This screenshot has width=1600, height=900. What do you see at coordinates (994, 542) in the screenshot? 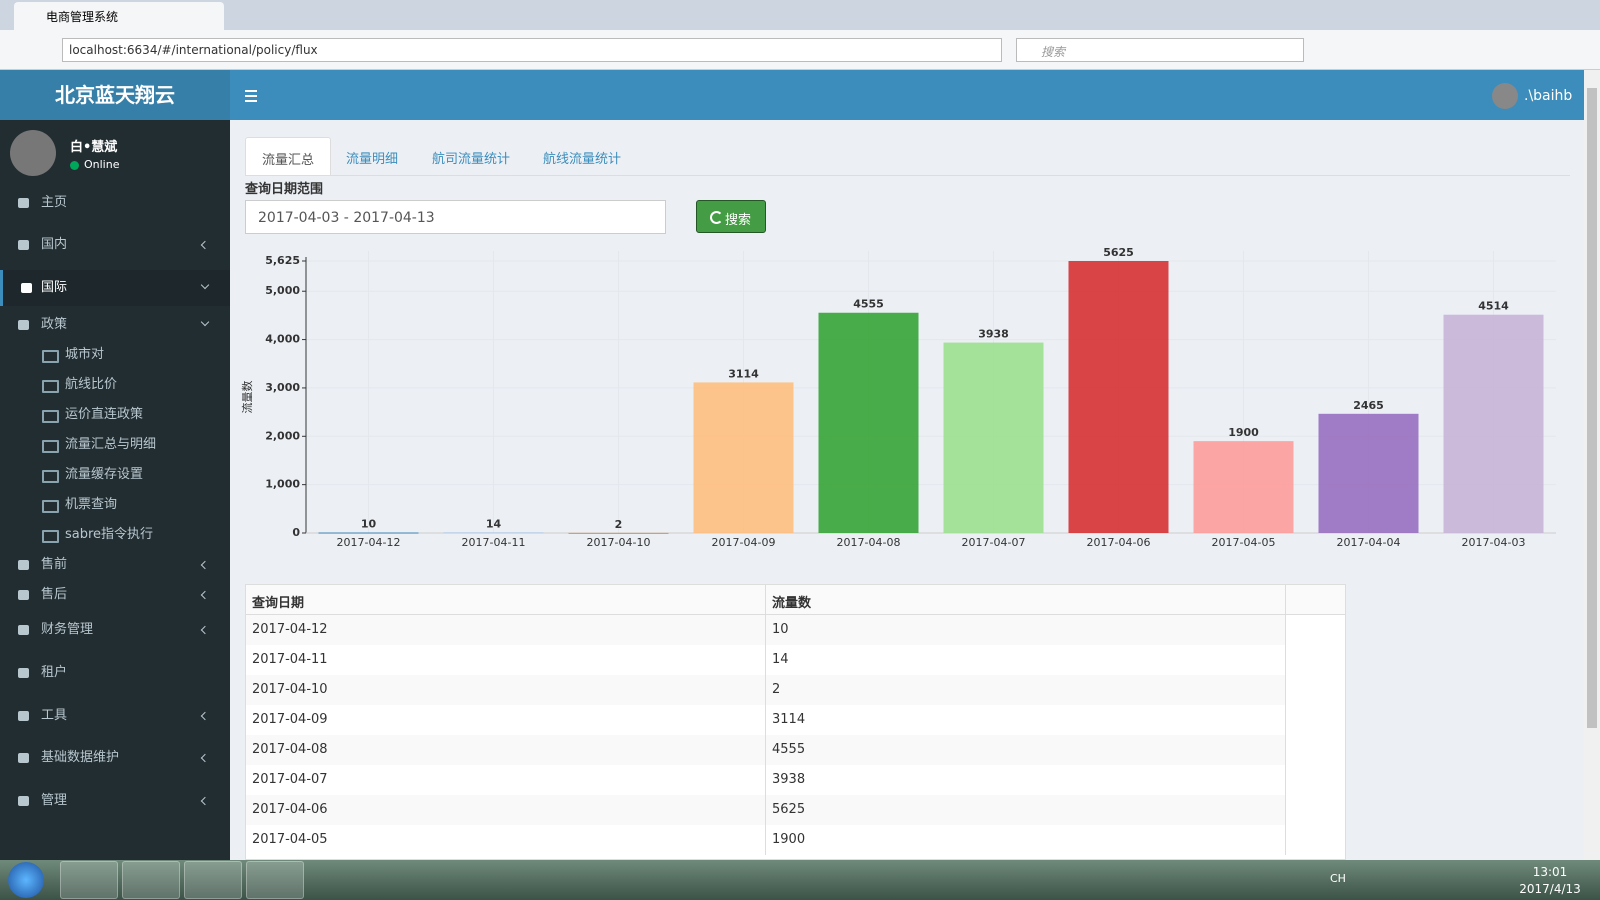
I see `x-tick-label: 2017-04-07` at bounding box center [994, 542].